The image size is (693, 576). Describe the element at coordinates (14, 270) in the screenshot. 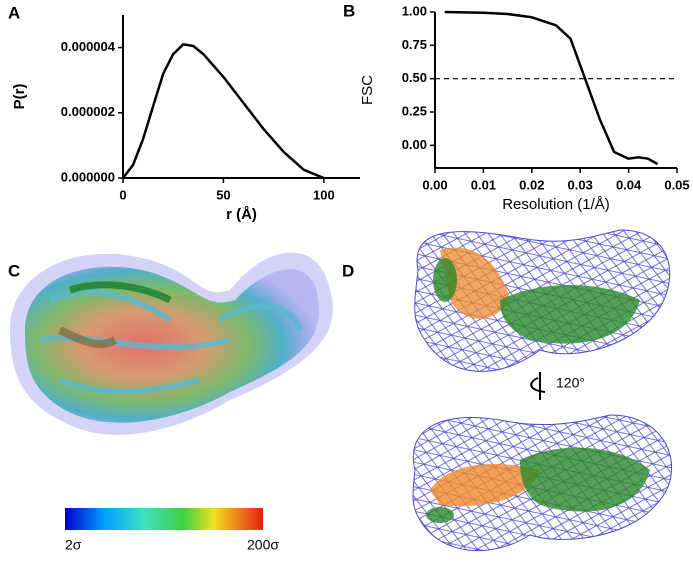

I see `panel-label: C` at that location.